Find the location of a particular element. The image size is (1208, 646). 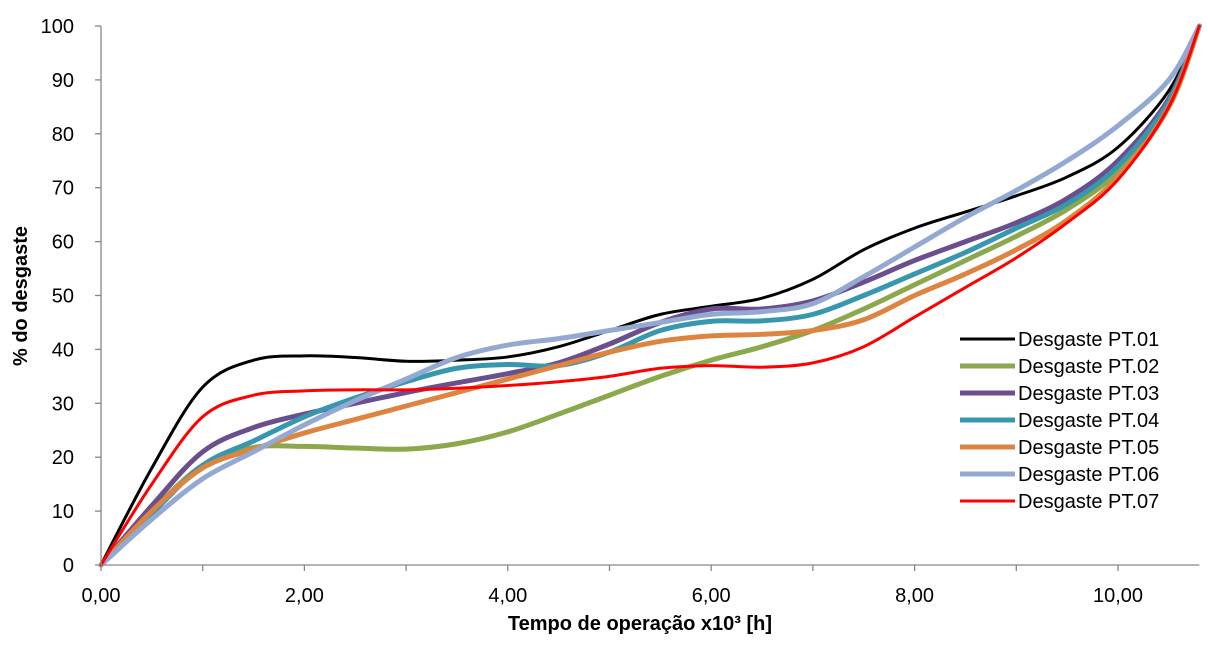

legend-item: Desgaste PT.01 is located at coordinates (1059, 340).